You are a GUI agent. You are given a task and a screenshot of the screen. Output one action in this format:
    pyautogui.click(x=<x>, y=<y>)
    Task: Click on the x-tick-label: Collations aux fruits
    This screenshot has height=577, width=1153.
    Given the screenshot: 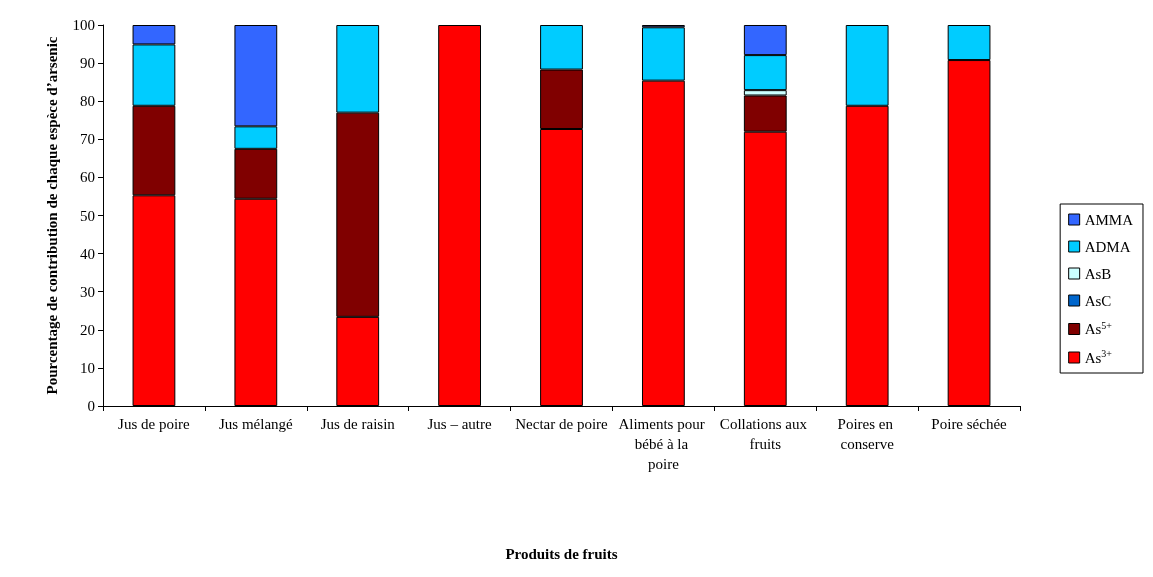 What is the action you would take?
    pyautogui.click(x=765, y=434)
    